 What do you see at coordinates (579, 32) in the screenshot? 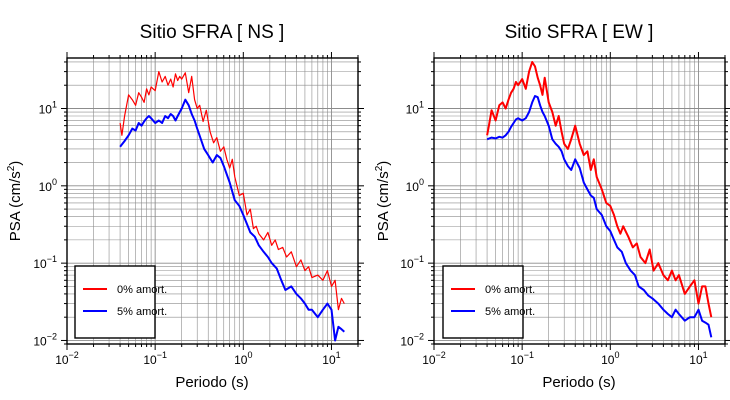
I see `chart-title: Sitio SFRA [ EW ]` at bounding box center [579, 32].